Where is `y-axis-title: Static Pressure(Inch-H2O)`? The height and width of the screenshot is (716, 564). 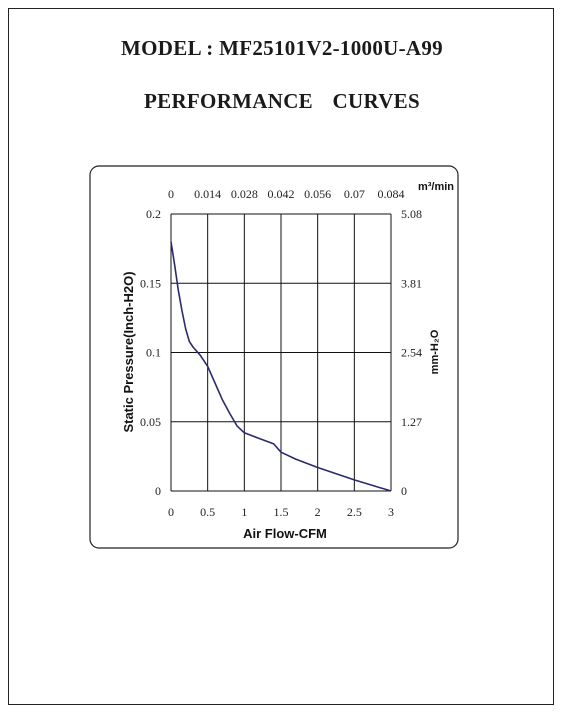 y-axis-title: Static Pressure(Inch-H2O) is located at coordinates (128, 351).